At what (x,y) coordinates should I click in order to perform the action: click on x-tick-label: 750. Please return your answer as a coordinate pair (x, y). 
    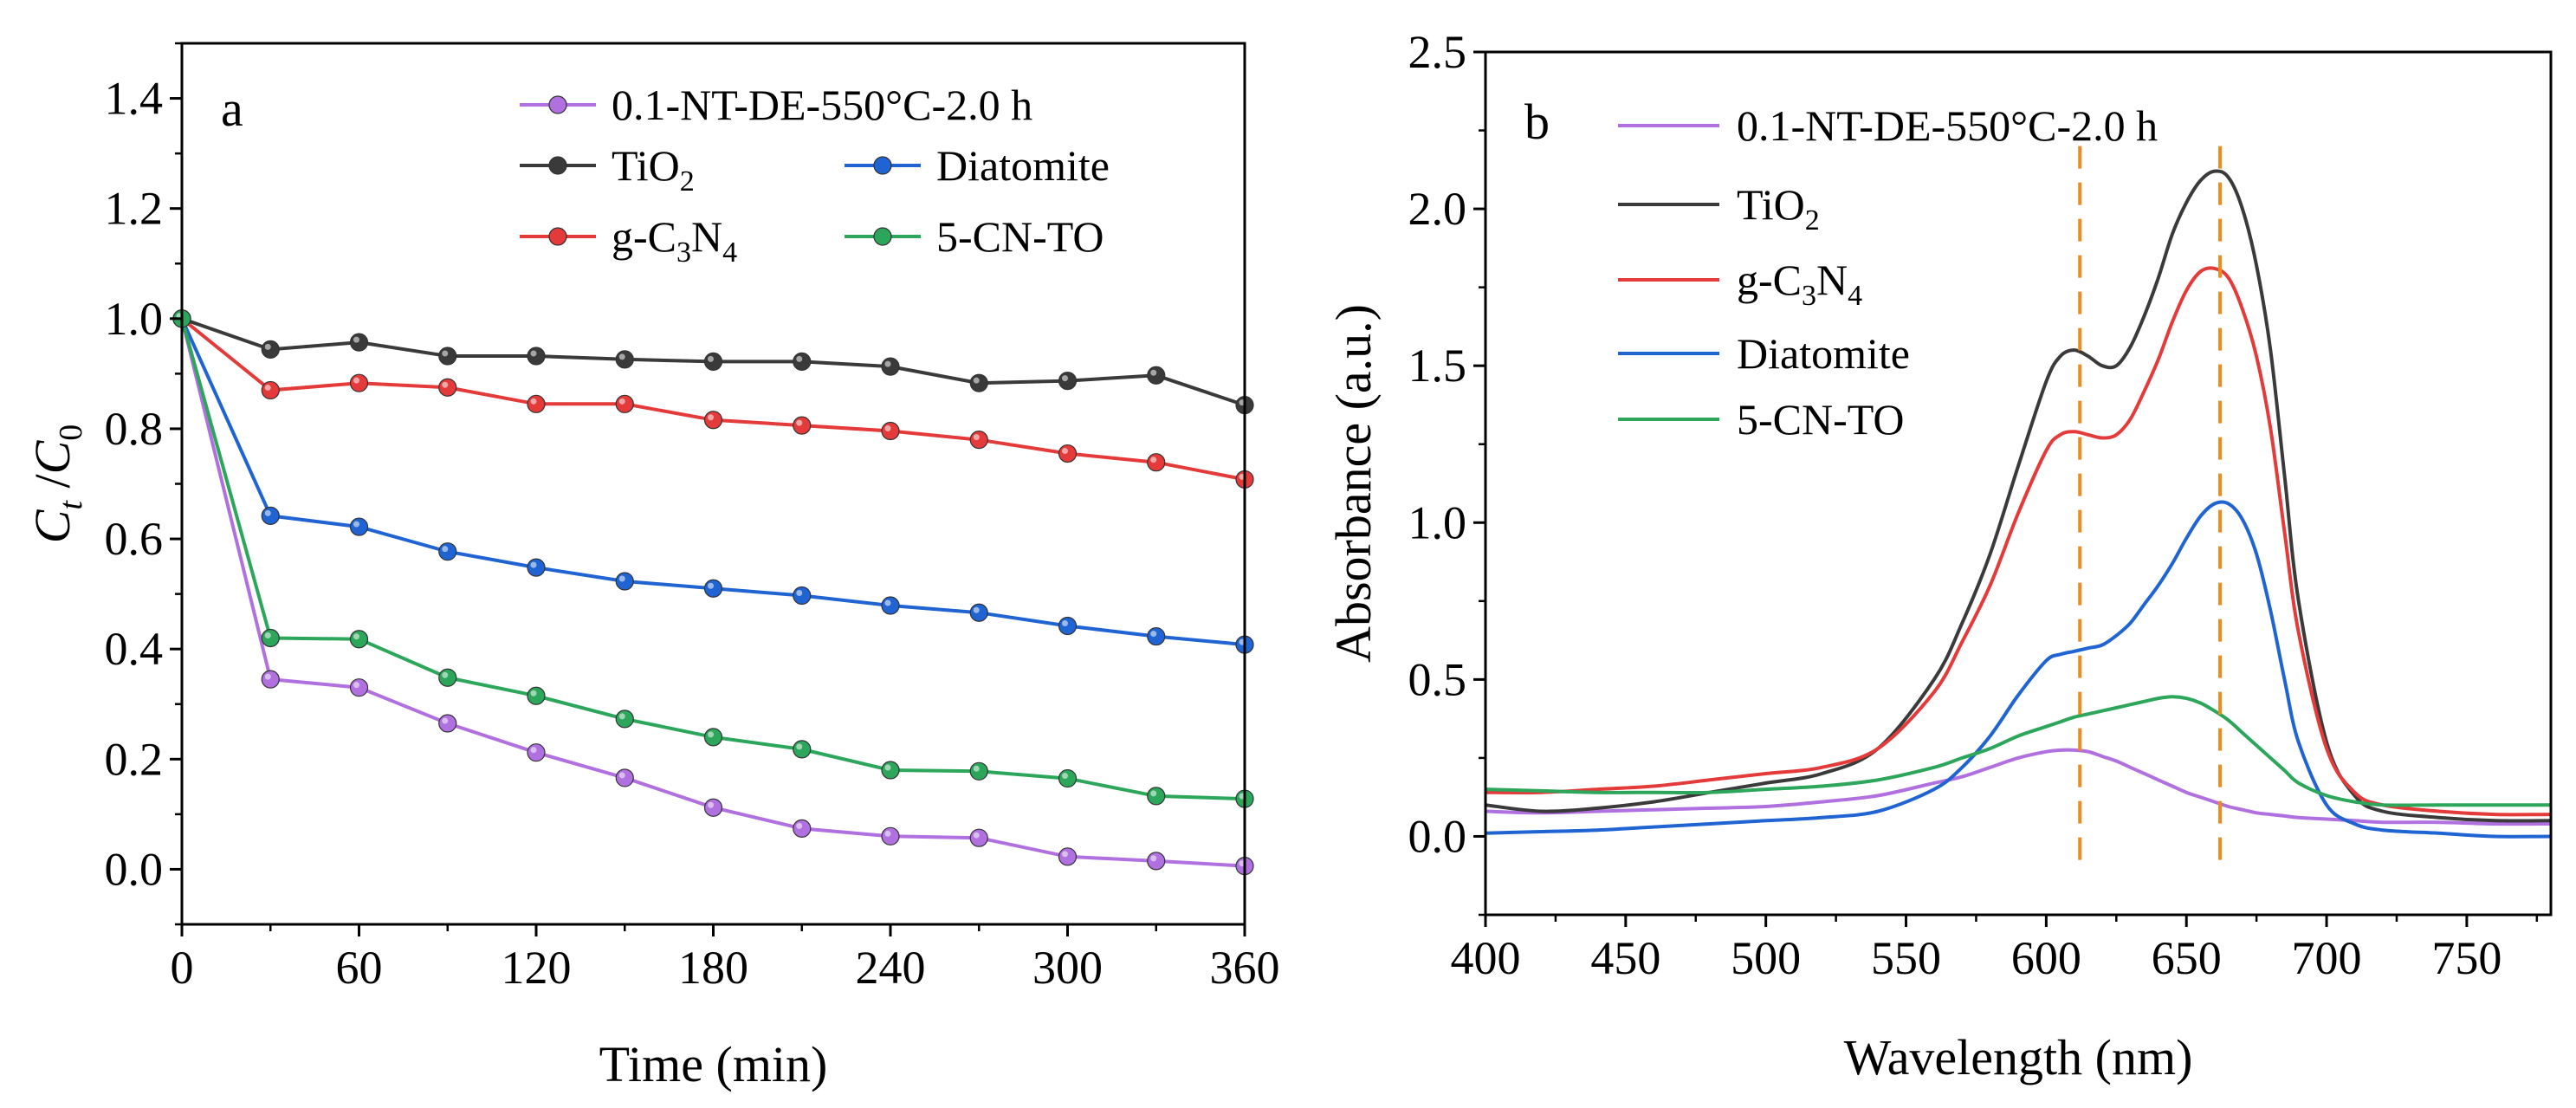
    Looking at the image, I should click on (2466, 958).